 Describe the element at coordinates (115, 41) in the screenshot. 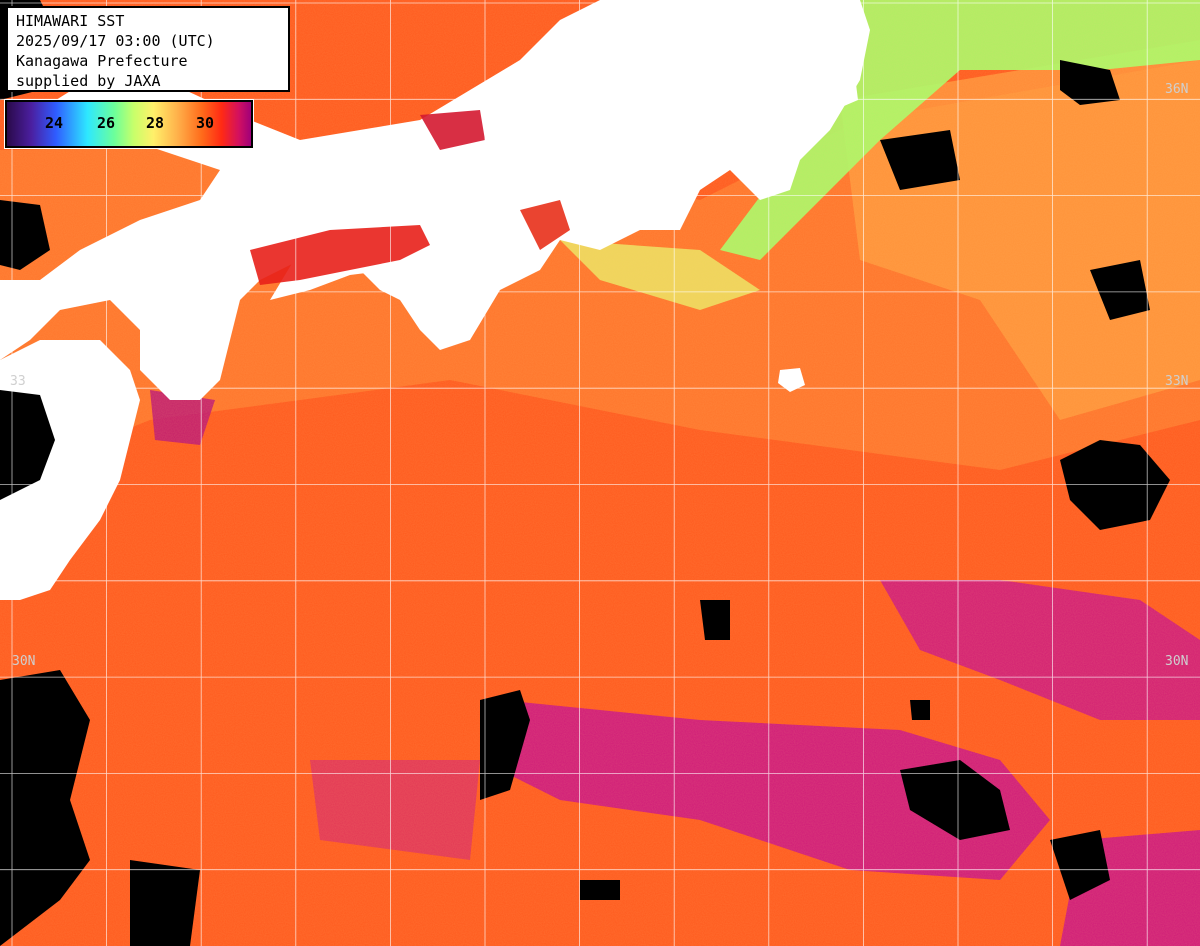

I see `map-datetime: 2025/09/17 03:00 (UTC)` at that location.